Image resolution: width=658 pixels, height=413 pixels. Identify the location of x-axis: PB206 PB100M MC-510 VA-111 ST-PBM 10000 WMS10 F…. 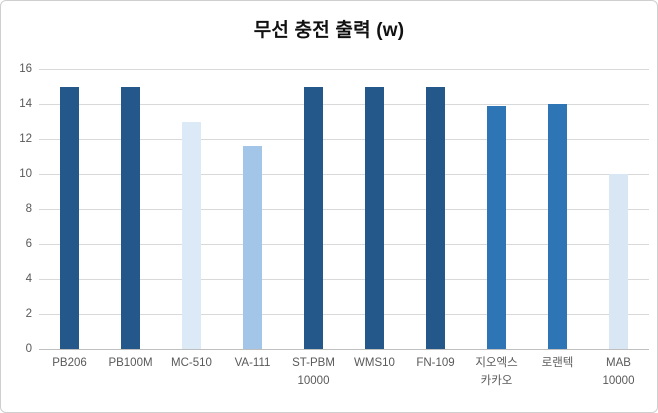
(344, 373).